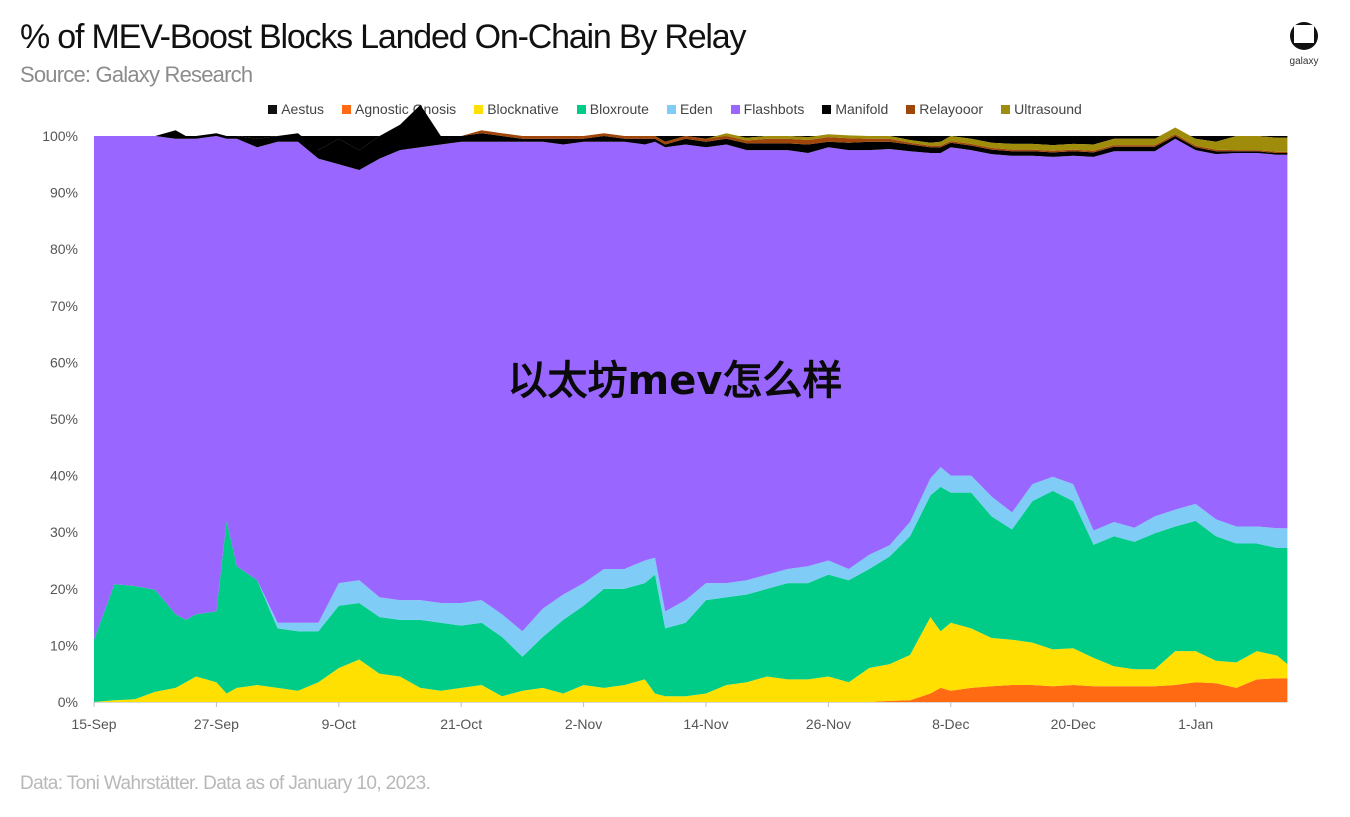  Describe the element at coordinates (68, 702) in the screenshot. I see `y-tick-label: 0%` at that location.